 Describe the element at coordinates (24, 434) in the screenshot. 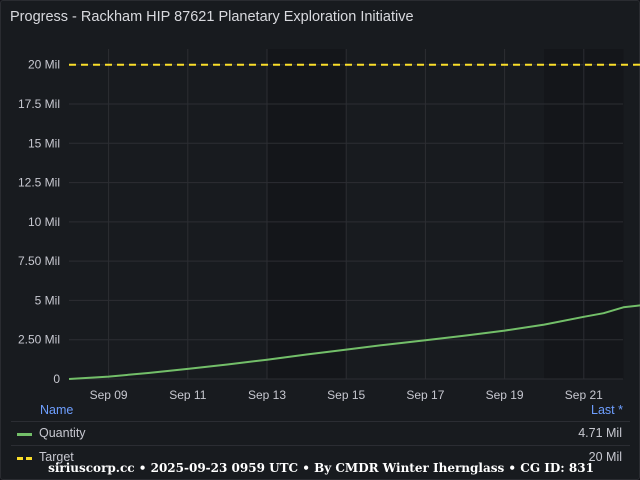

I see `quantity-swatch` at that location.